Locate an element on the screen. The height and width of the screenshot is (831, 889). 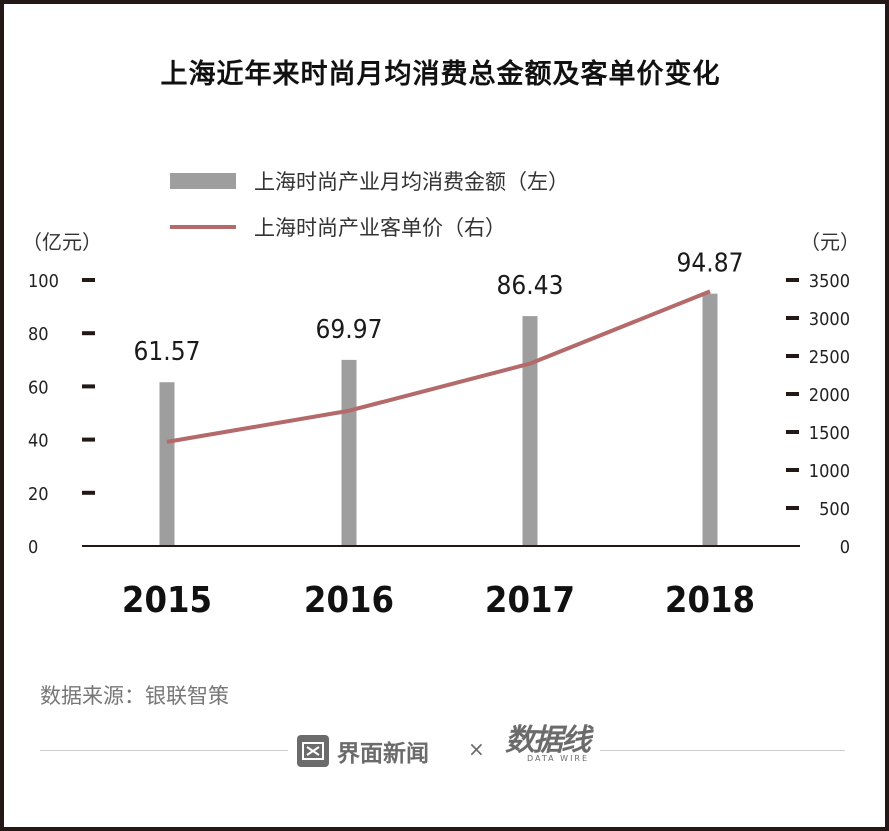
right-tick-label: 1500 is located at coordinates (829, 433).